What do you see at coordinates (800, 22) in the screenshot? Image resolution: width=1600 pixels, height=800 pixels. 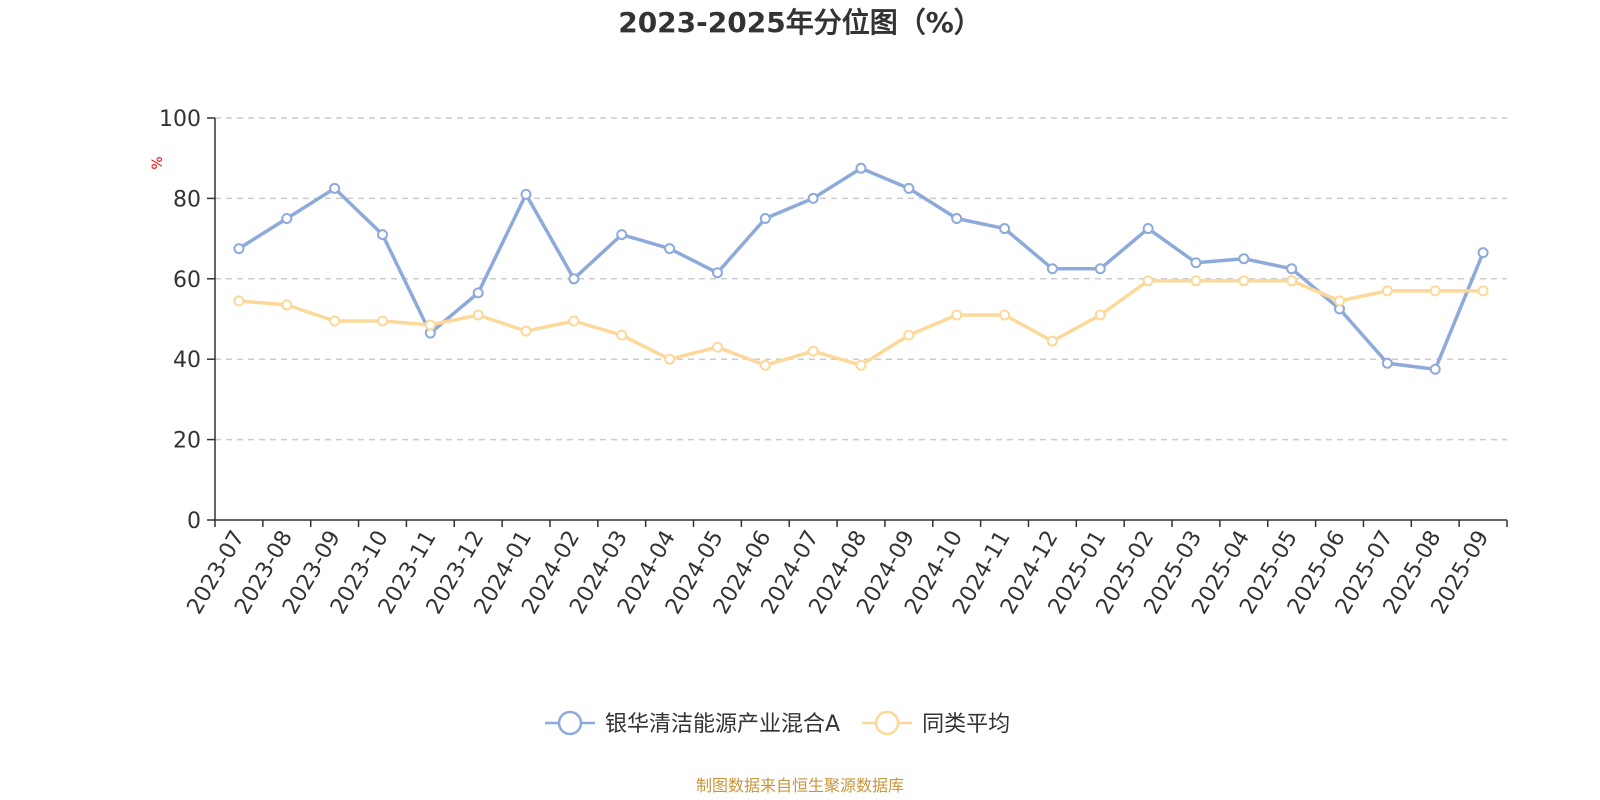 I see `chart-title: 2023-2025年分位图（%）` at bounding box center [800, 22].